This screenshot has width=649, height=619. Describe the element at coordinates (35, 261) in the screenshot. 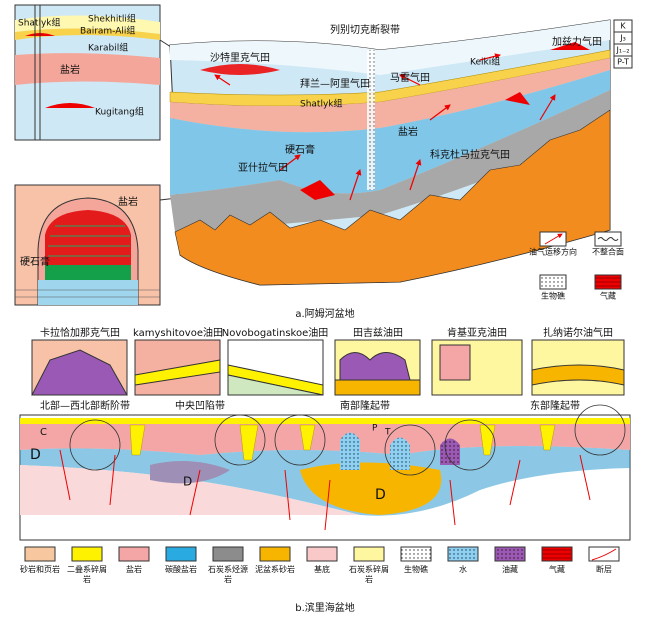

I see `inset-label: 硬石膏` at that location.